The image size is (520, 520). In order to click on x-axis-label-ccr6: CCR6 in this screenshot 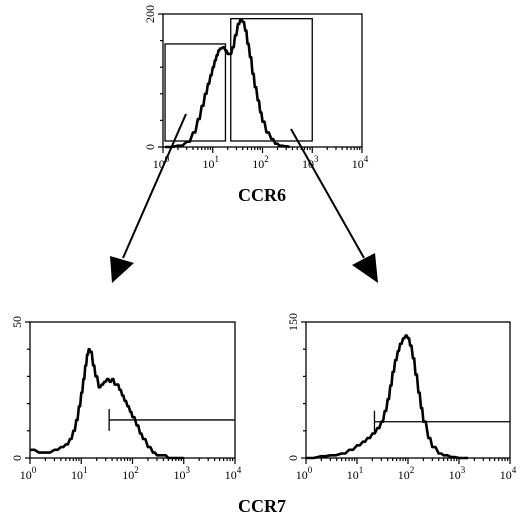, I will do `click(262, 195)`.